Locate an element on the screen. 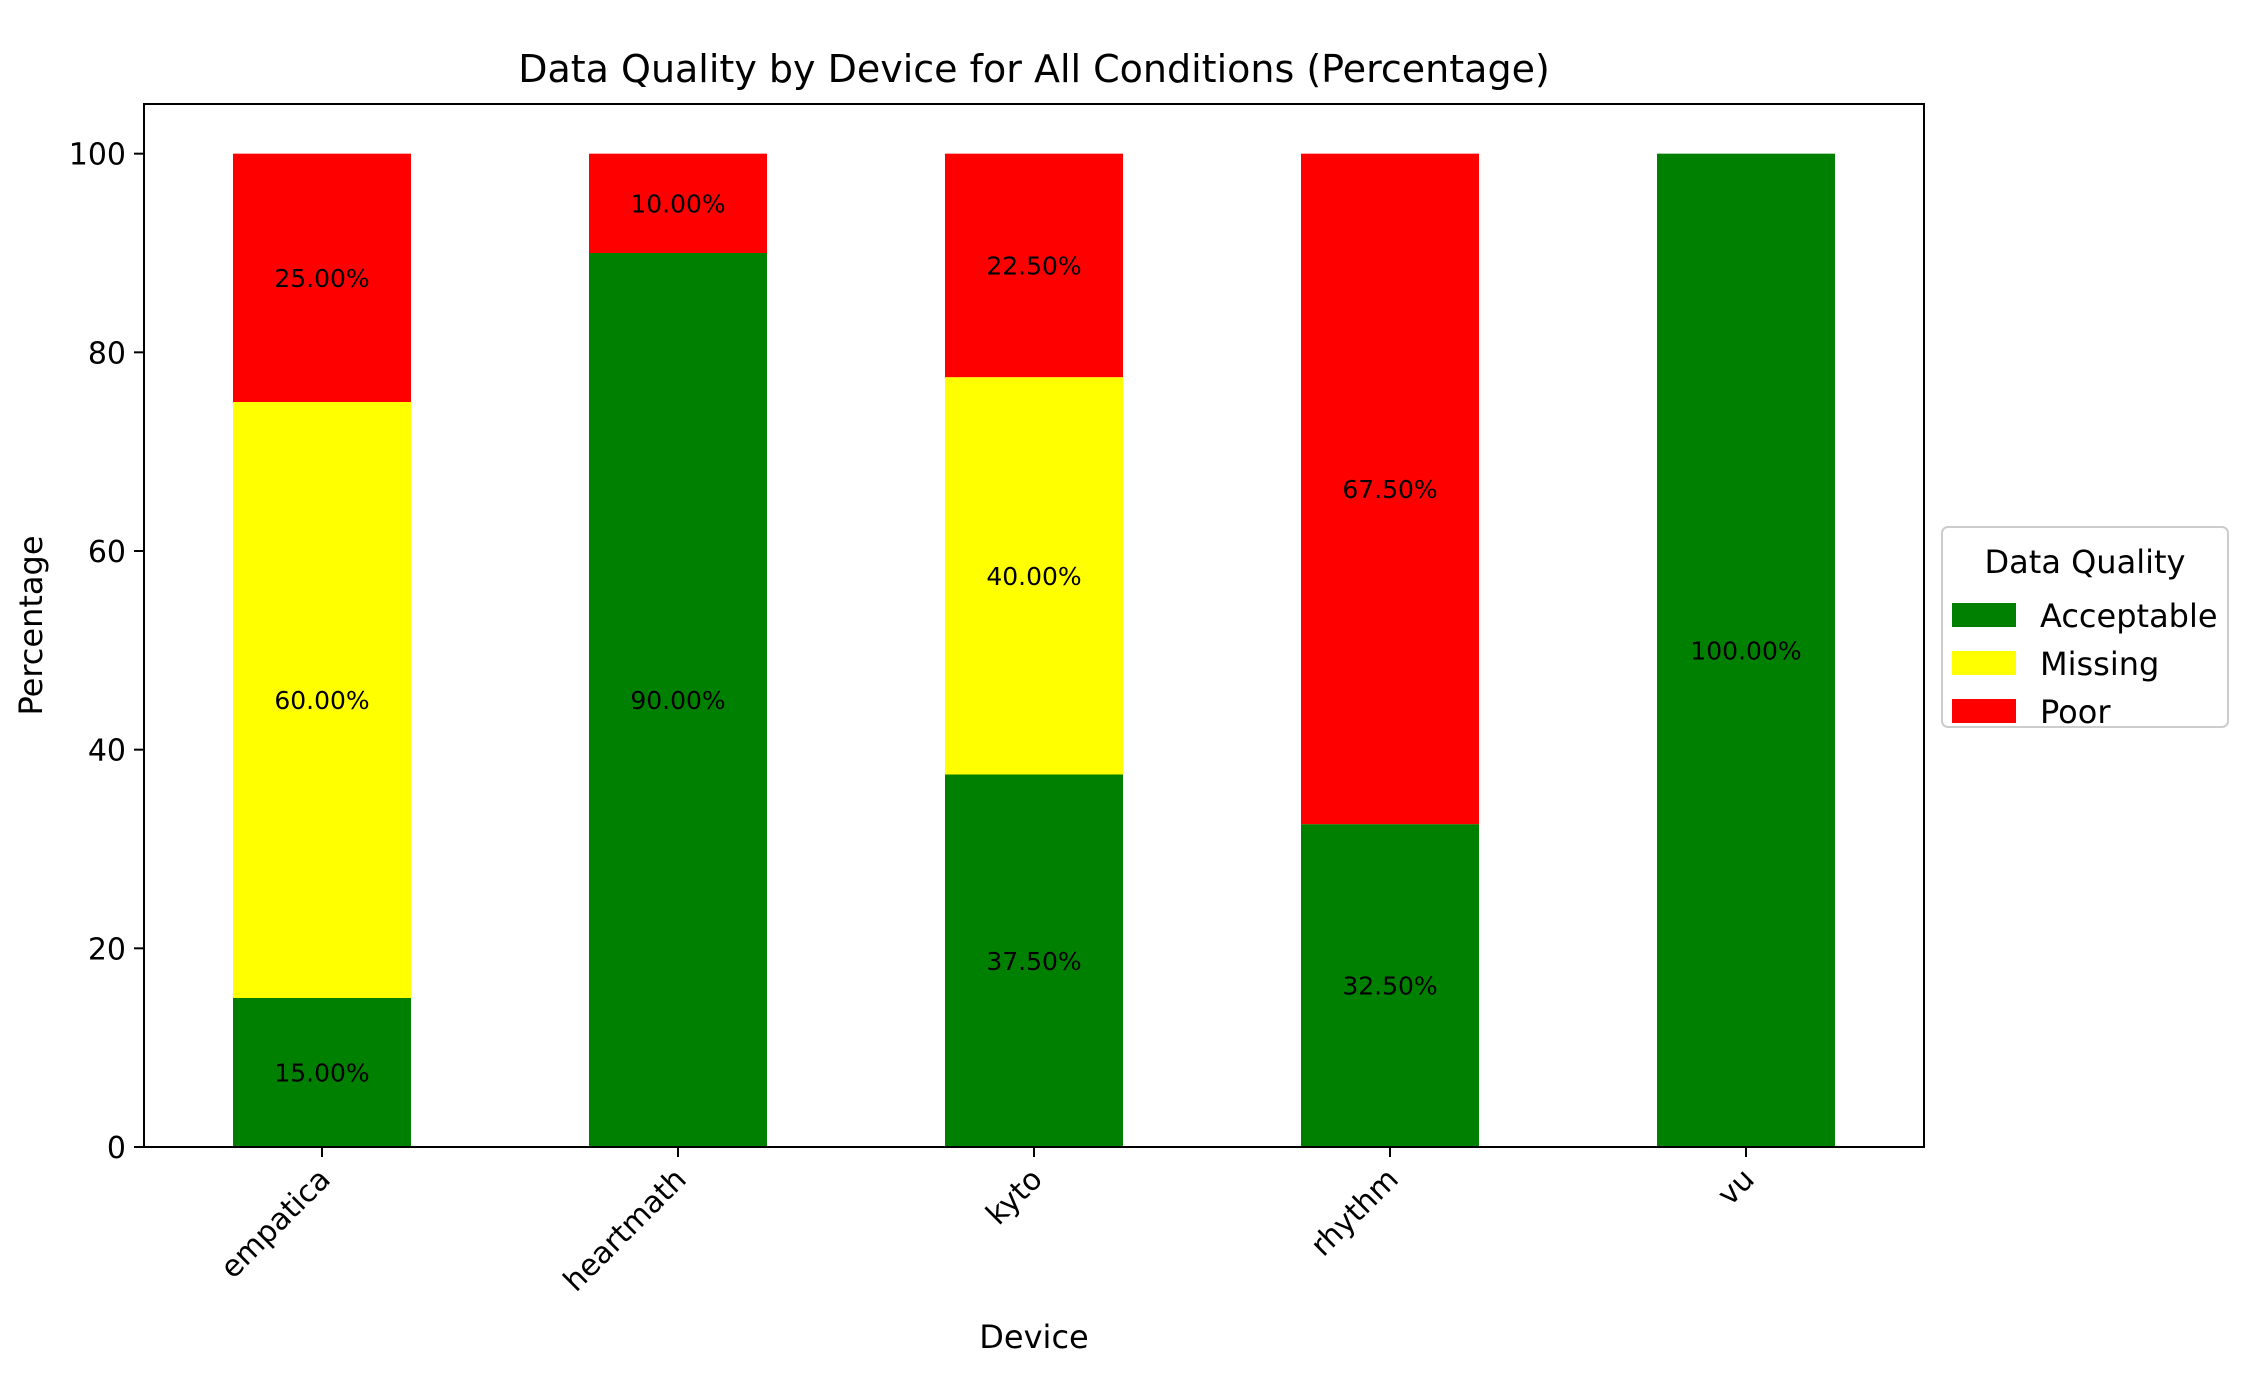  data-label-poor-empatica: 25.00% is located at coordinates (321, 278).